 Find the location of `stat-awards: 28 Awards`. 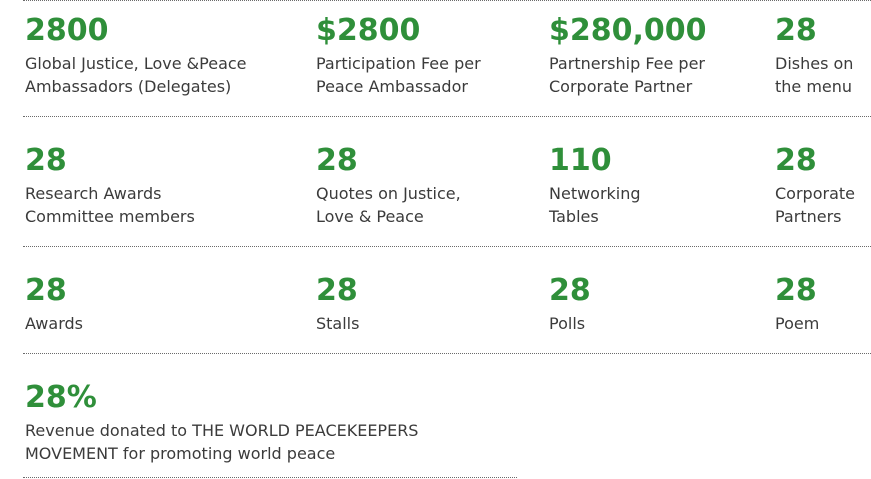

stat-awards: 28 Awards is located at coordinates (54, 304).